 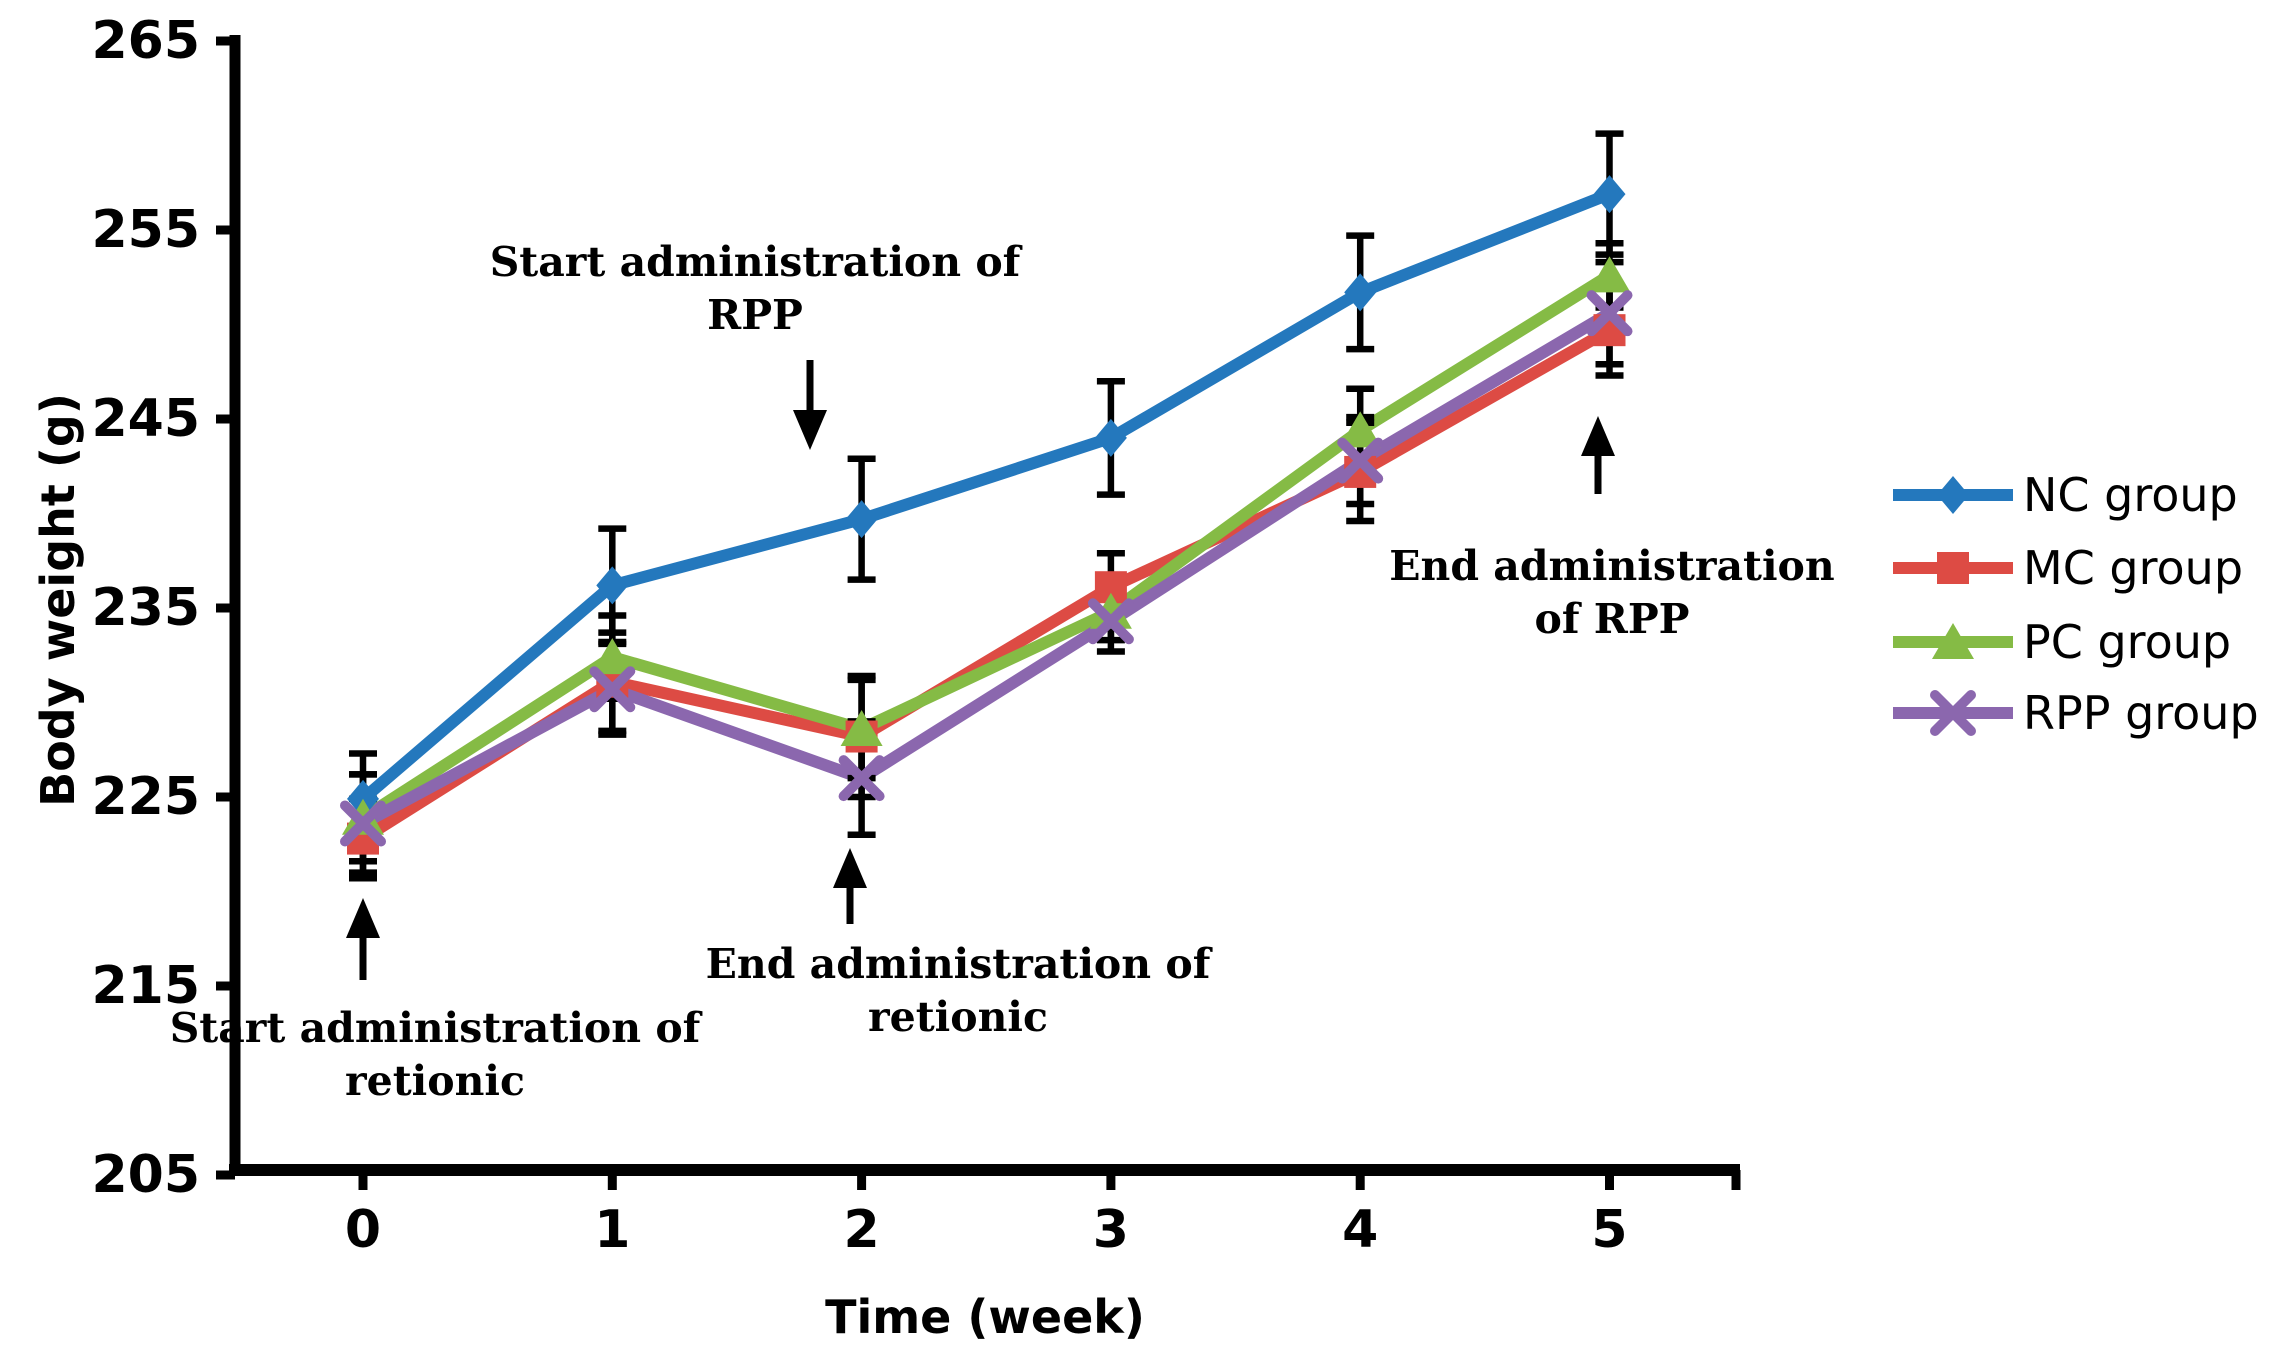 I want to click on legend-item-pc-group: PC group, so click(x=2062, y=642).